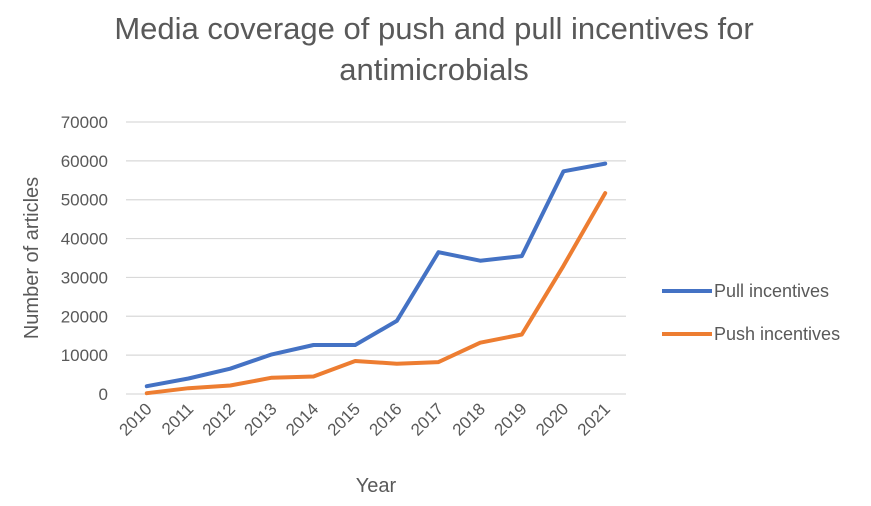 This screenshot has height=506, width=871. Describe the element at coordinates (84, 258) in the screenshot. I see `y-axis-ticks: 0 10000 20000 30000 40000 50000 60000 70000` at that location.